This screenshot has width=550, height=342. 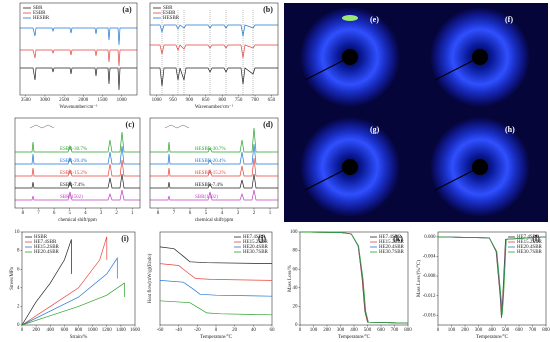 I want to click on y-tick-label: 0, so click(x=18, y=325).